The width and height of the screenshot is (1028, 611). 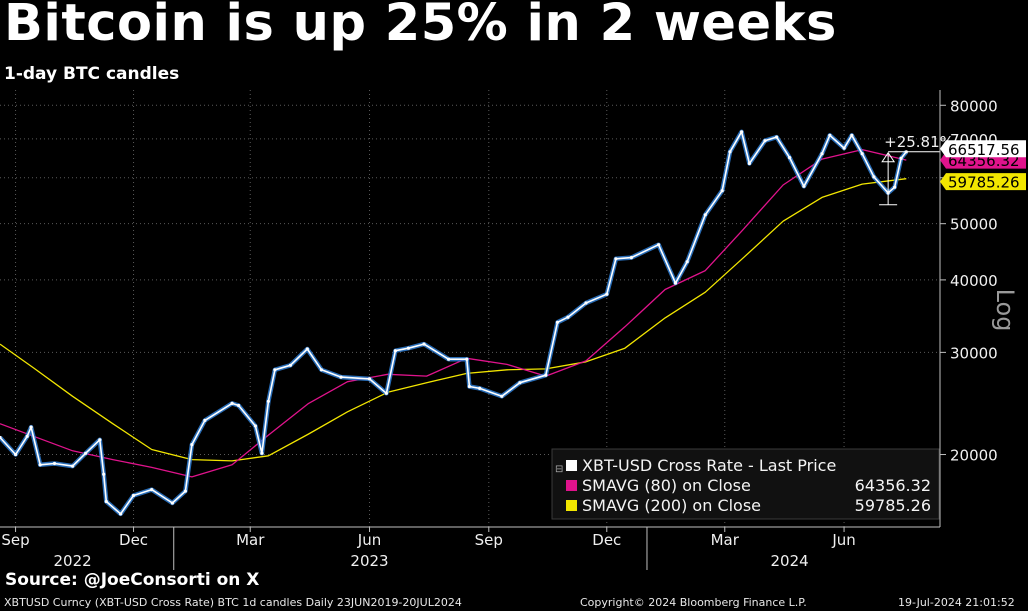 I want to click on footer-timestamp: 19-Jul-2024 21:01:52, so click(x=956, y=602).